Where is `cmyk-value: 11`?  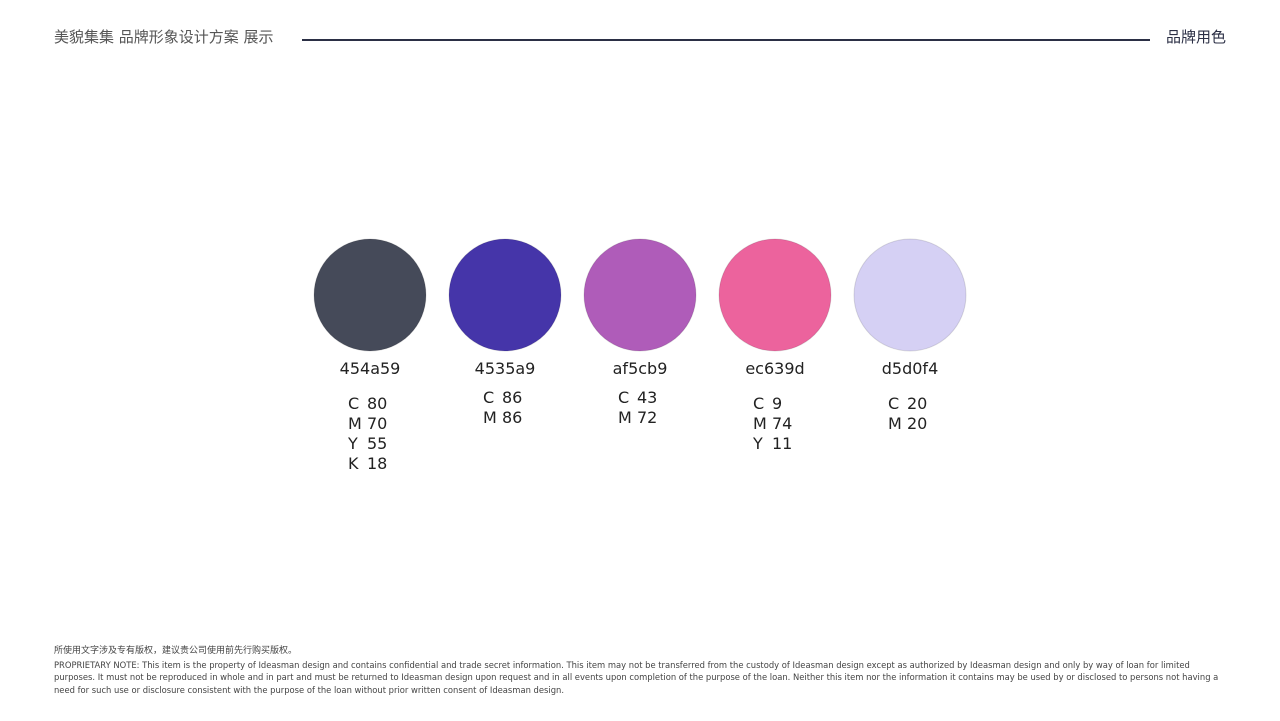
cmyk-value: 11 is located at coordinates (782, 443).